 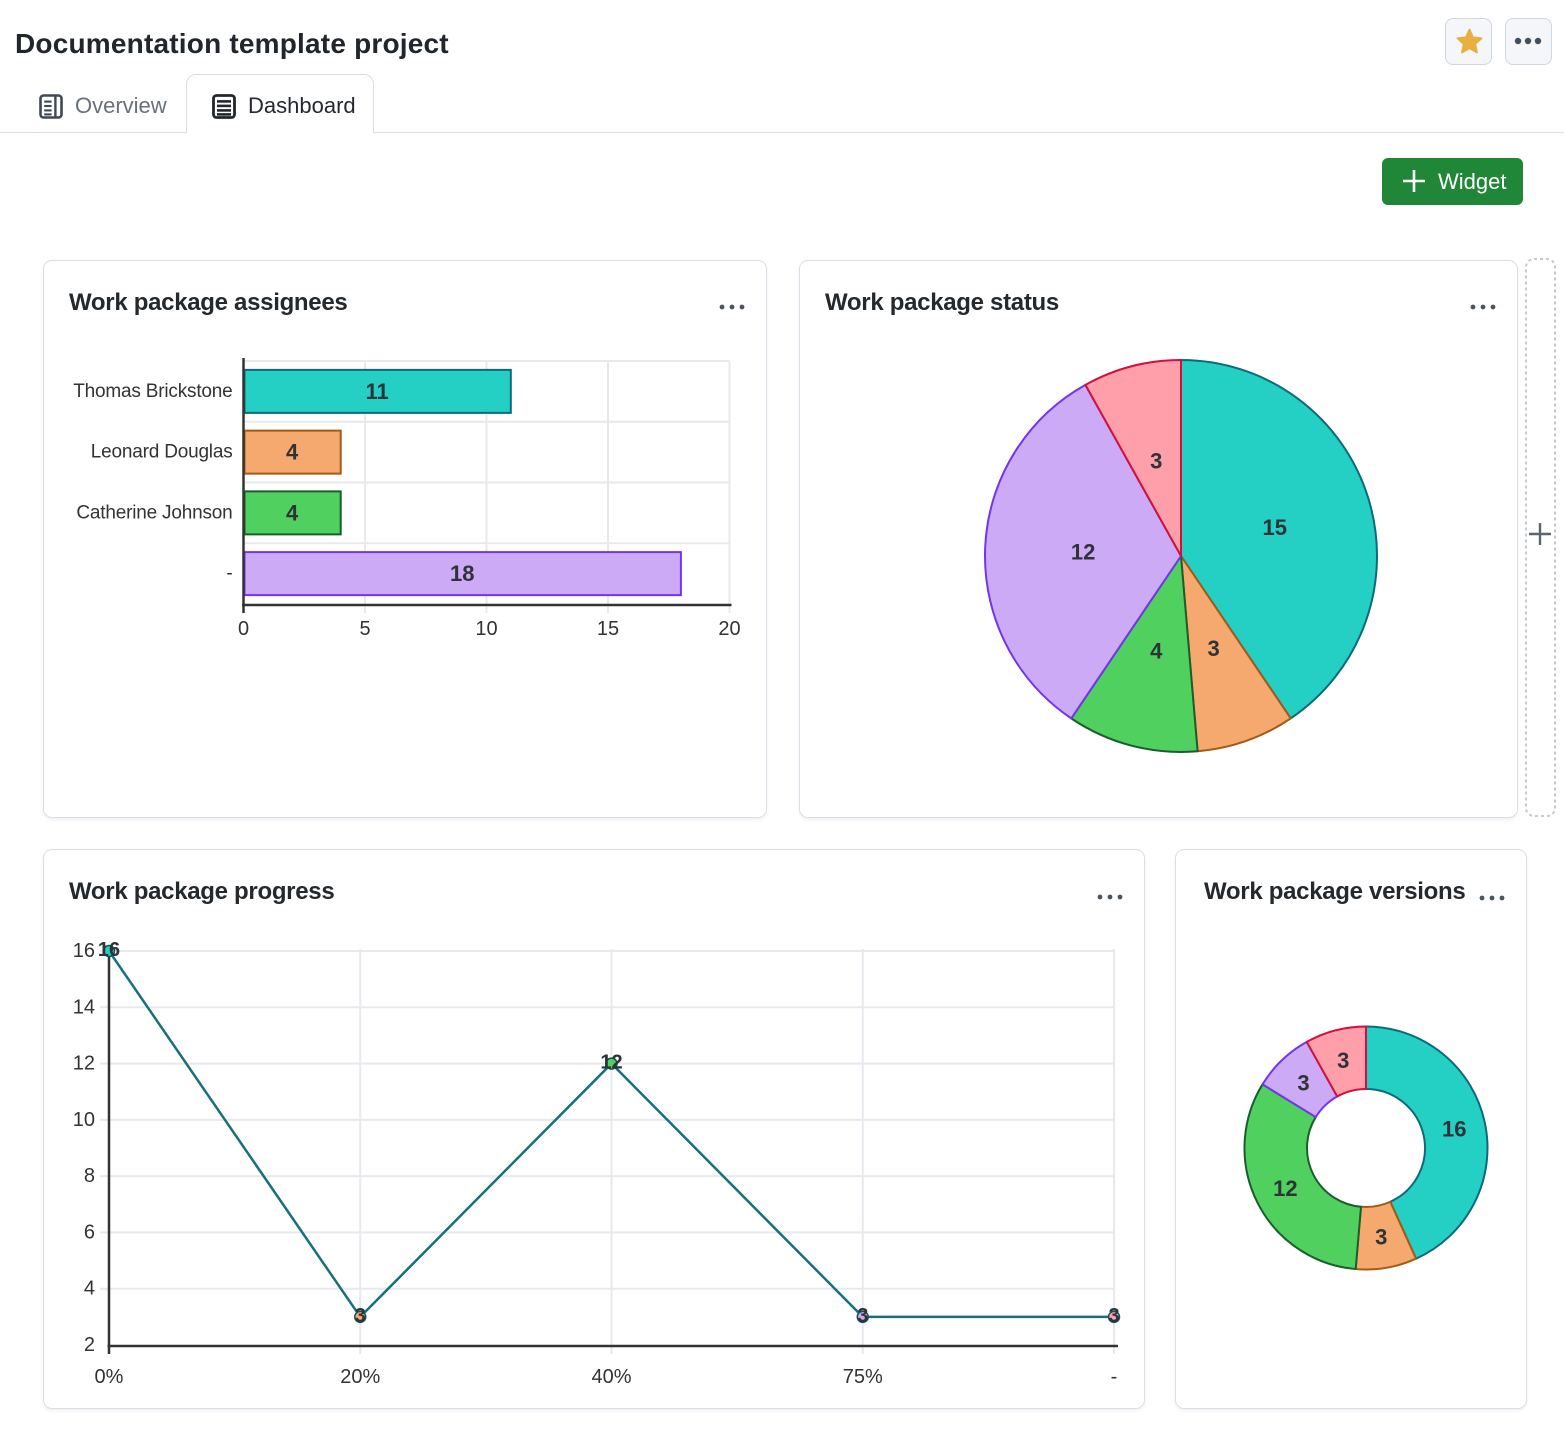 I want to click on svg-text: Catherine Johnson, so click(x=154, y=512).